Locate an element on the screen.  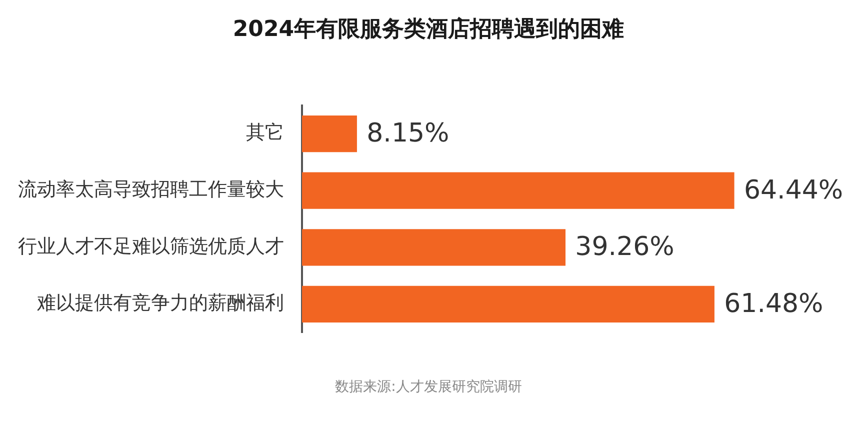
y-tick-label: 流动率太高导致招聘工作量较大 is located at coordinates (151, 189).